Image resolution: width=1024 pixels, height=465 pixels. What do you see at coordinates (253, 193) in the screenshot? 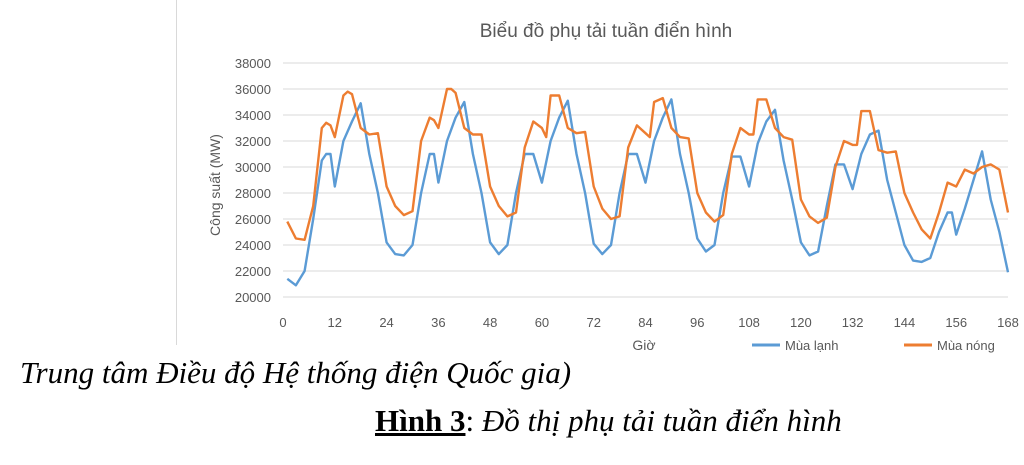
I see `y-tick-label: 28000` at bounding box center [253, 193].